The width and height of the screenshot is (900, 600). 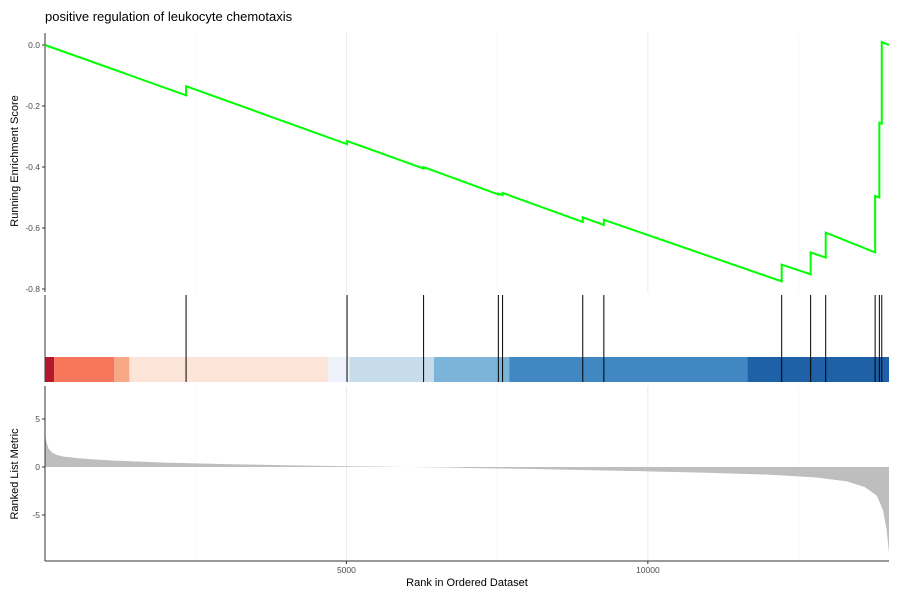 What do you see at coordinates (15, 160) in the screenshot?
I see `running-score-axis-title: Running Enrichment Score` at bounding box center [15, 160].